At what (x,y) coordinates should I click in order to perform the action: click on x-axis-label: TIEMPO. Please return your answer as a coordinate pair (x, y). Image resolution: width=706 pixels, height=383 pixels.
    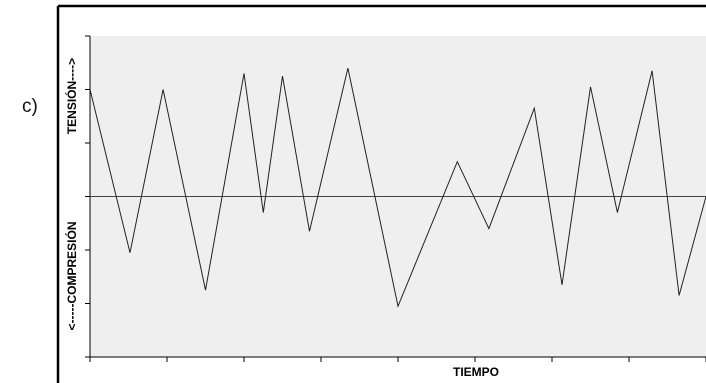
    Looking at the image, I should click on (476, 372).